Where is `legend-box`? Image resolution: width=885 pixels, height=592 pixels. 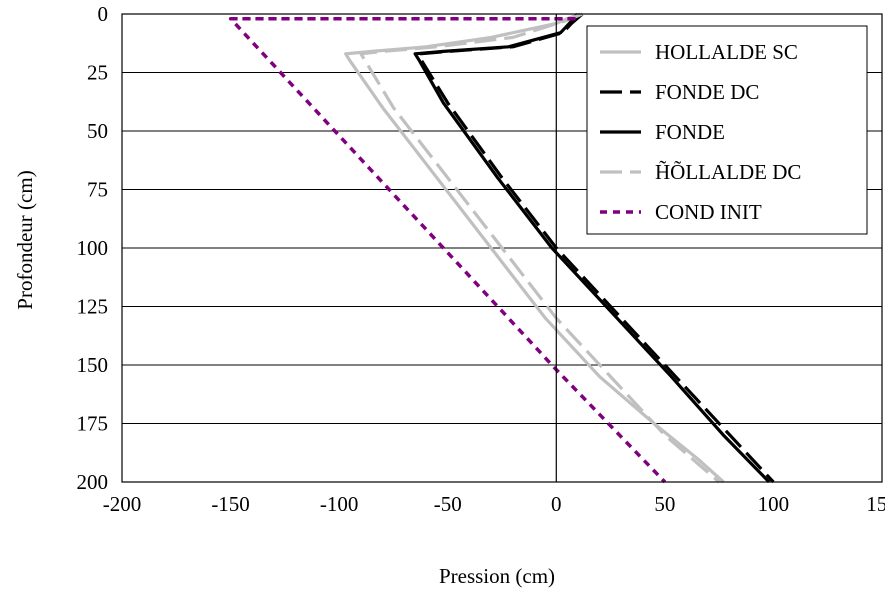 legend-box is located at coordinates (727, 130).